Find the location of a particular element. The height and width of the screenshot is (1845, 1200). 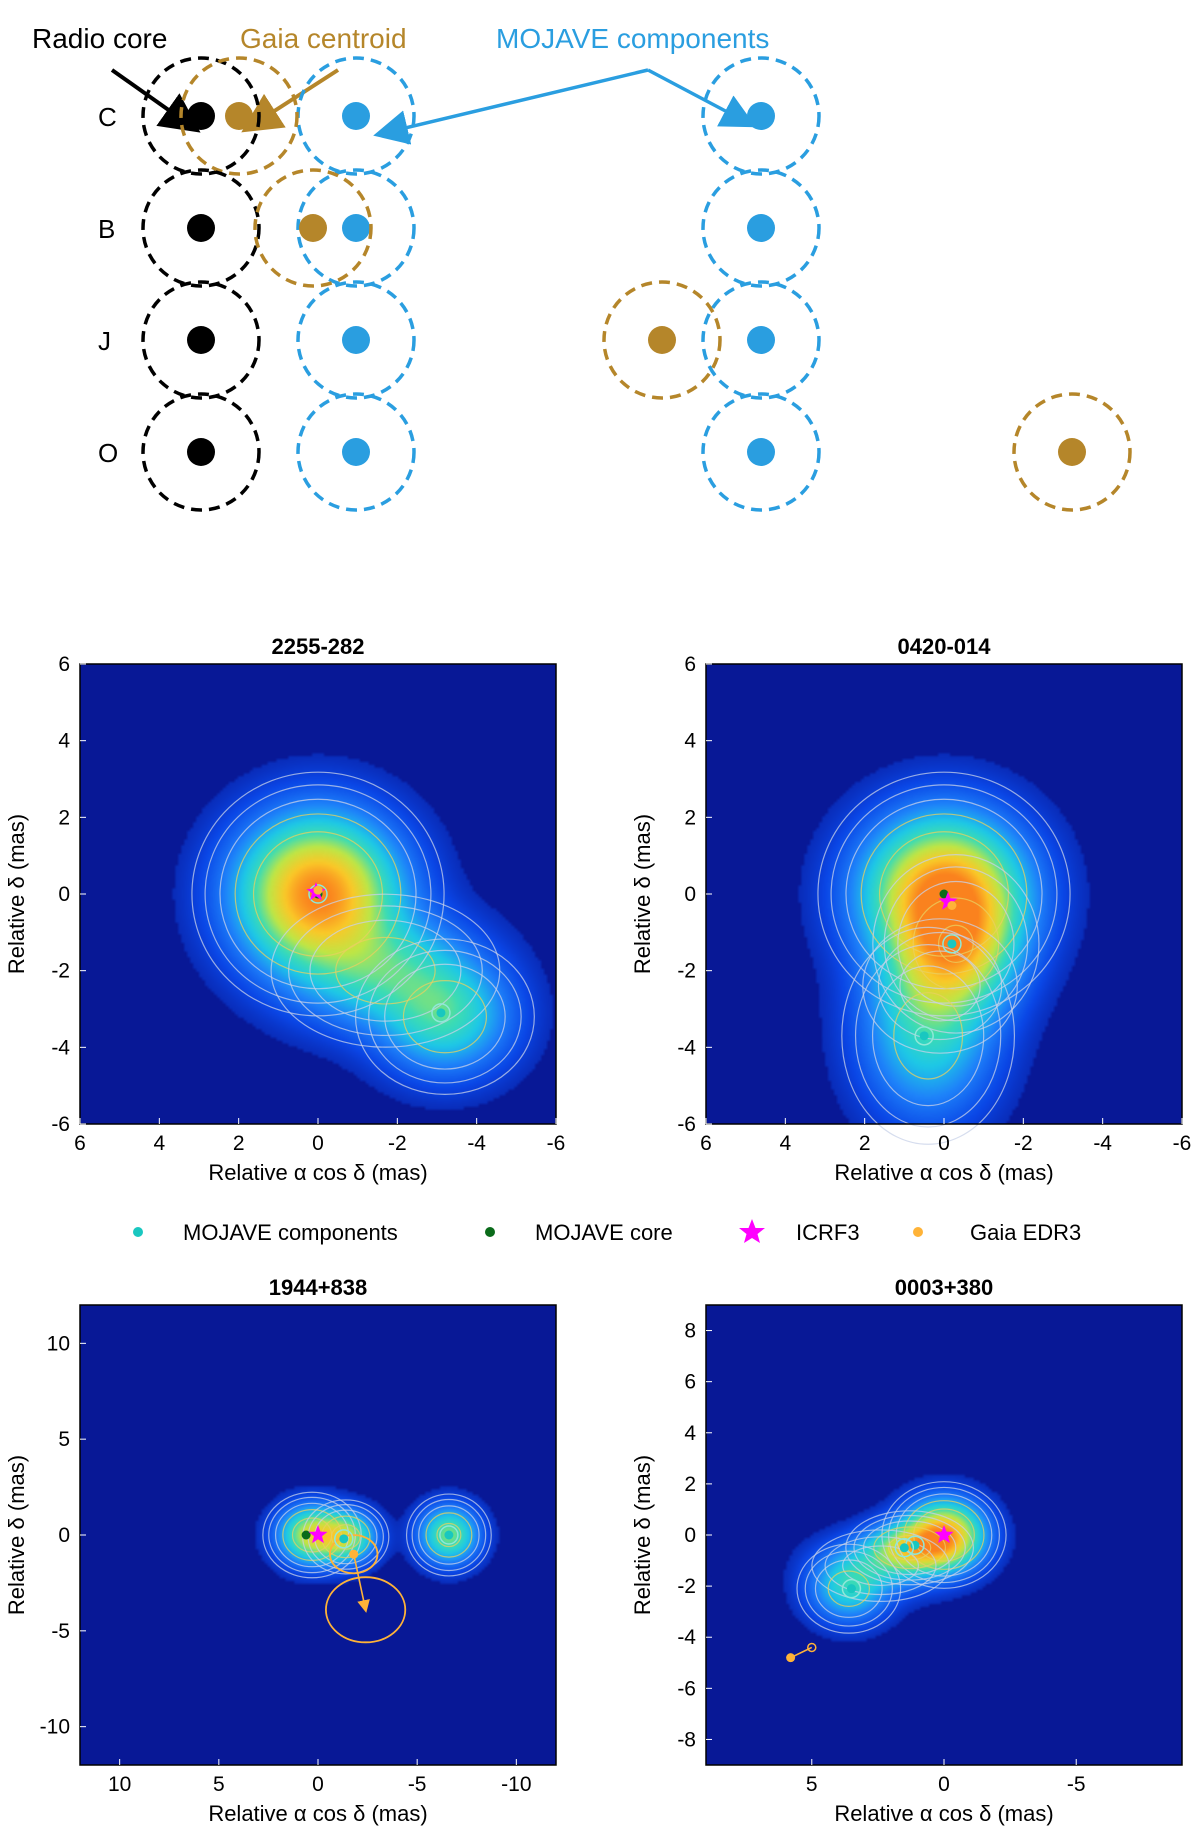

y-tick-label: -2 is located at coordinates (686, 971).